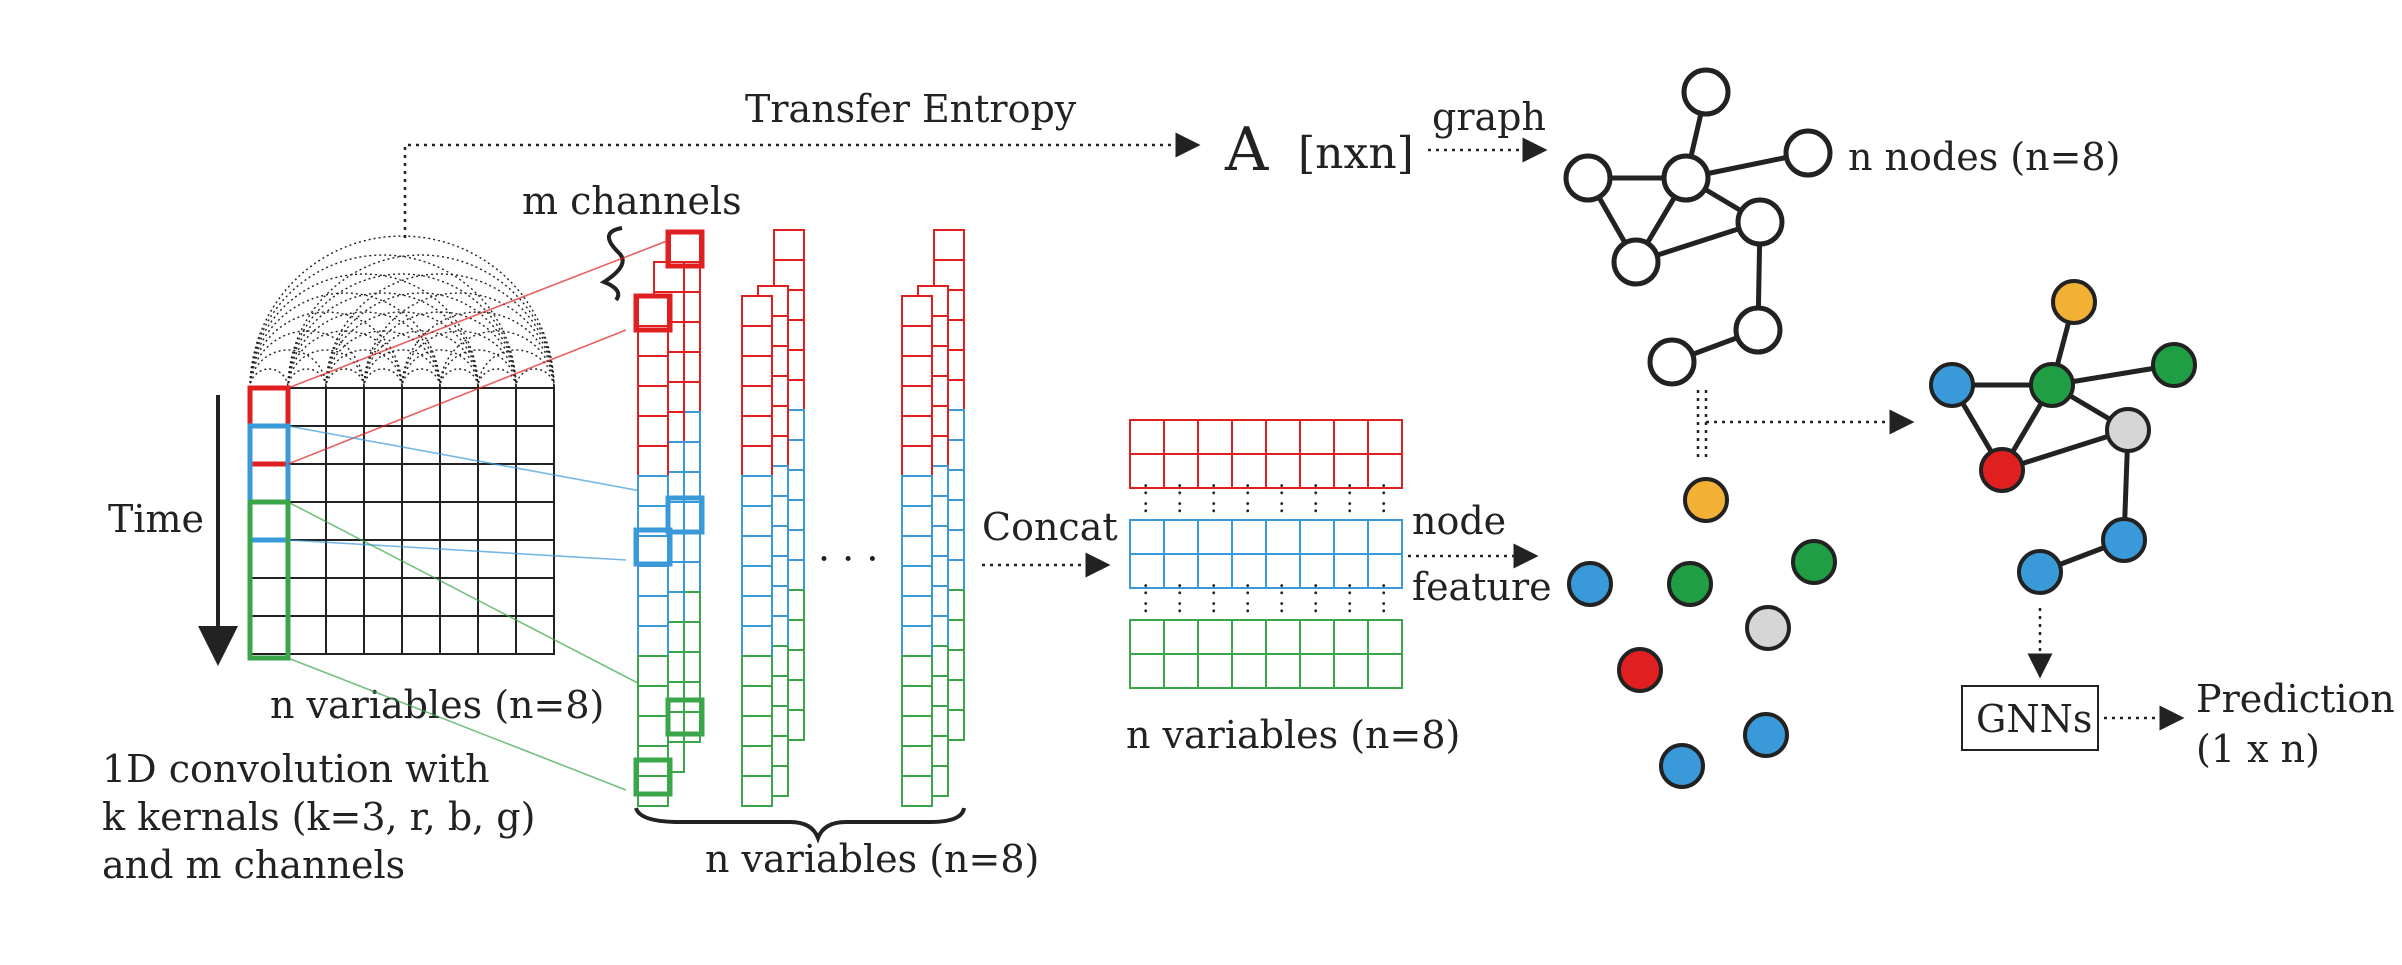 Image resolution: width=2402 pixels, height=965 pixels. I want to click on n-nodes-label: n nodes (n=8), so click(1984, 157).